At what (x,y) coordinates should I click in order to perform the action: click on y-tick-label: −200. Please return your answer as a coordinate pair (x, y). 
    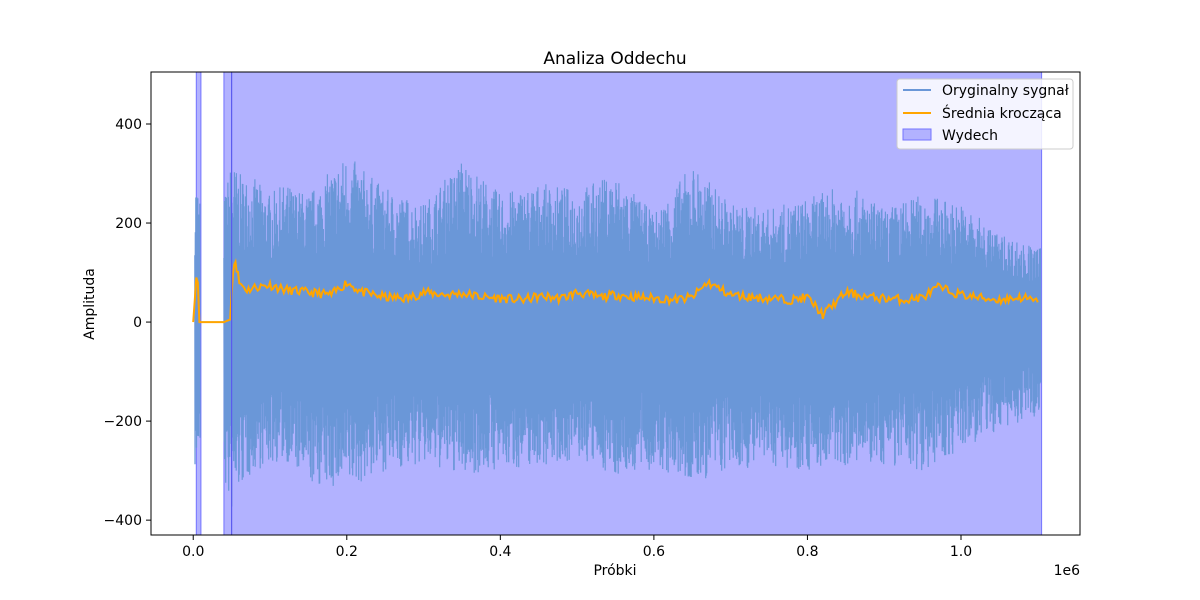
    Looking at the image, I should click on (123, 422).